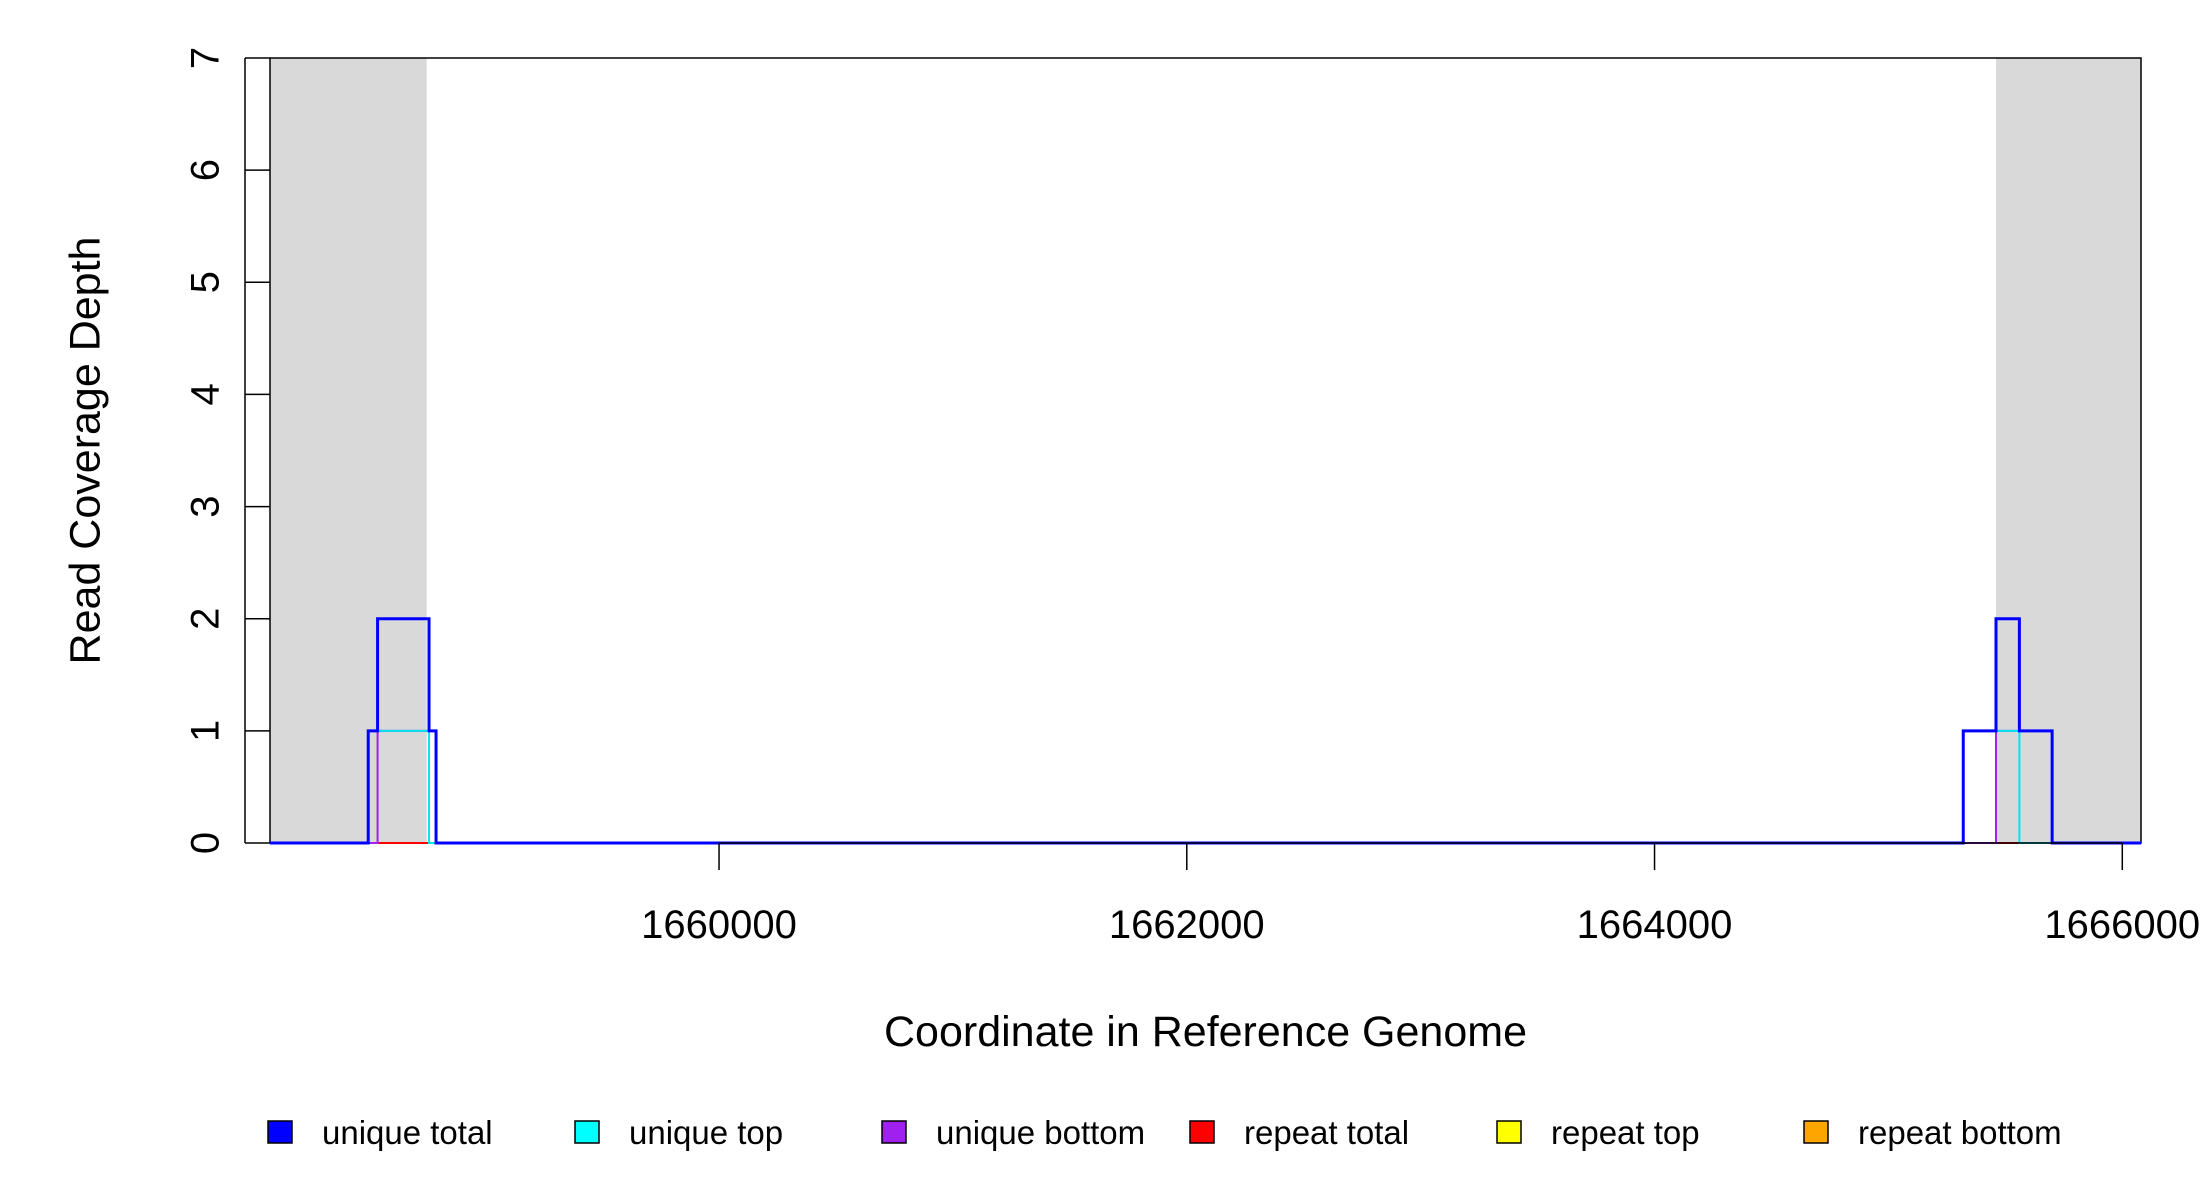  What do you see at coordinates (1040, 1132) in the screenshot?
I see `legend-label: unique bottom` at bounding box center [1040, 1132].